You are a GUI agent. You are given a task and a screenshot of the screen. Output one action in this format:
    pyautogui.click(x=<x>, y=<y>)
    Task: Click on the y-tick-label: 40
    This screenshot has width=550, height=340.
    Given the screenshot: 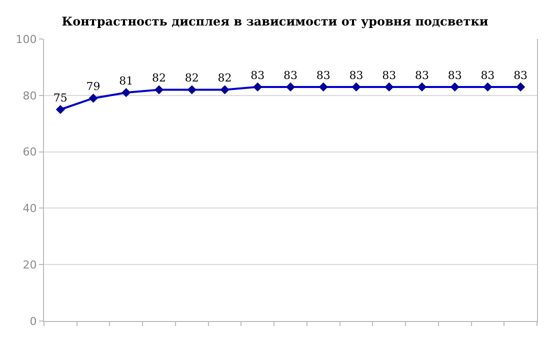 What is the action you would take?
    pyautogui.click(x=29, y=209)
    